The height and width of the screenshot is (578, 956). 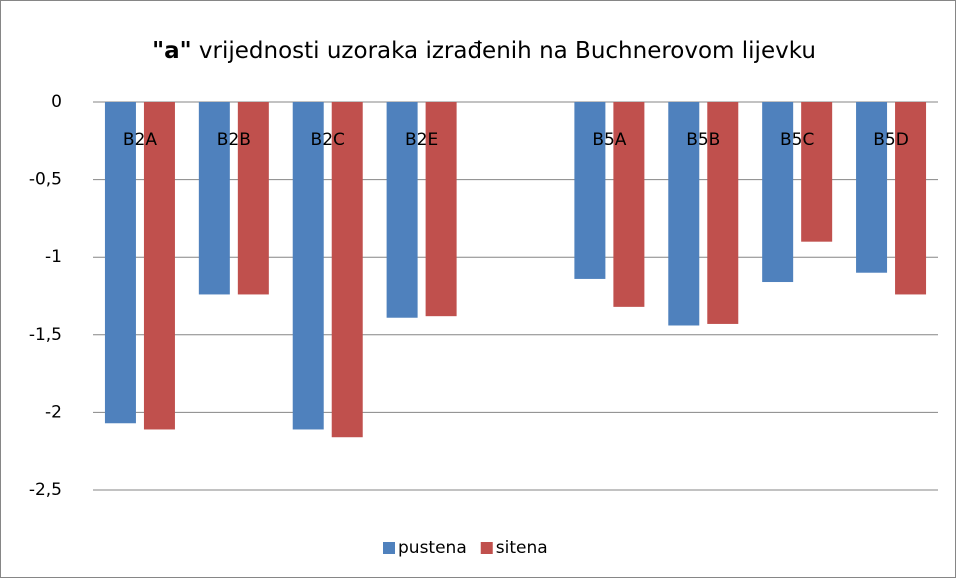 What do you see at coordinates (609, 140) in the screenshot?
I see `x-tick-label: B5A` at bounding box center [609, 140].